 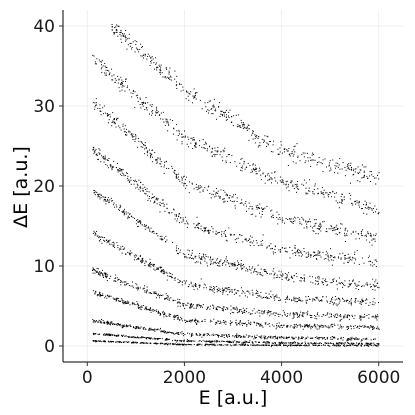 I want to click on x-tick-label: 4000, so click(x=281, y=378).